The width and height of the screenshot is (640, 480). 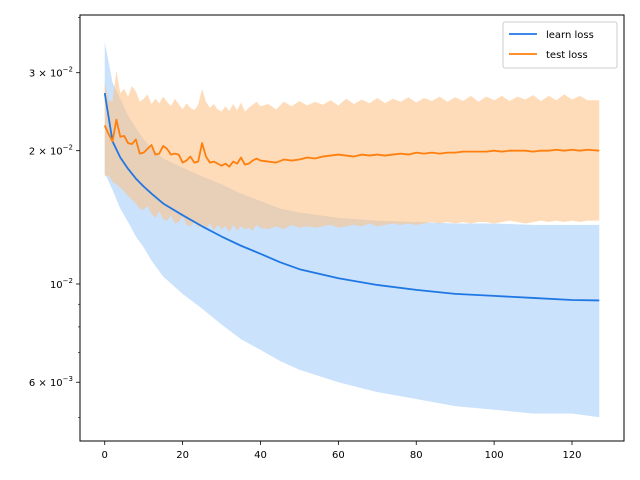 I want to click on y-axis-ticks: 6 × 10−3 10−2 2 × 10−2 3 × 10−2, so click(x=54, y=217).